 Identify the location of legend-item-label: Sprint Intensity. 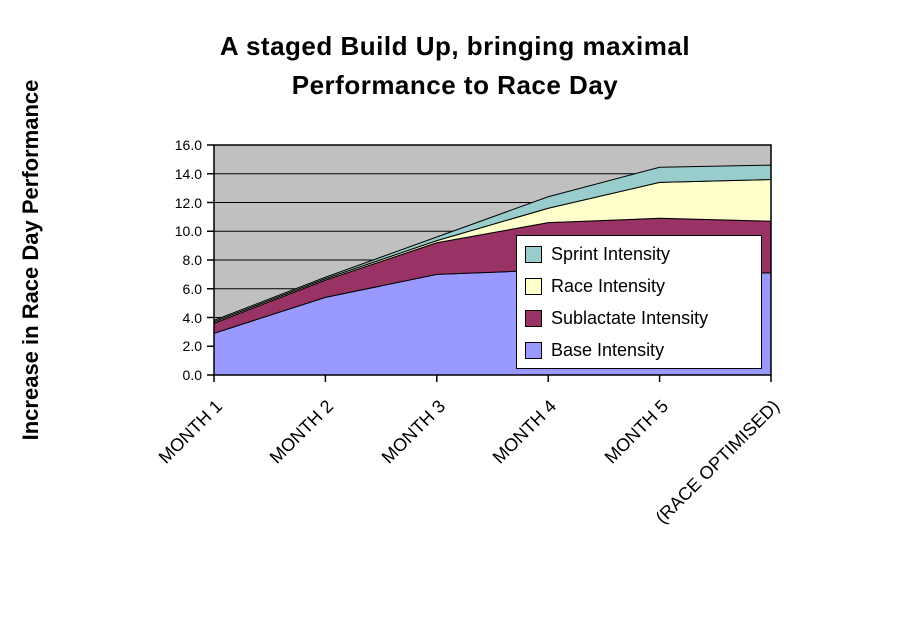
(611, 254).